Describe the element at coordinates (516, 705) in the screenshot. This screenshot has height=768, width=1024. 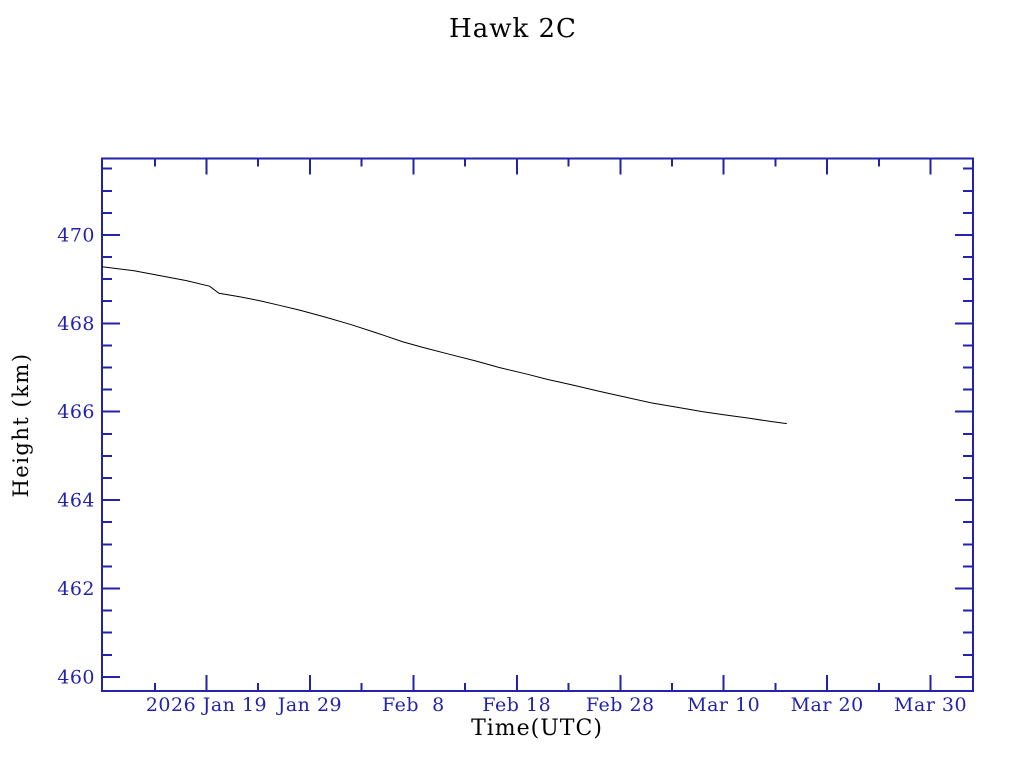
I see `x-tick-label: Feb 18` at that location.